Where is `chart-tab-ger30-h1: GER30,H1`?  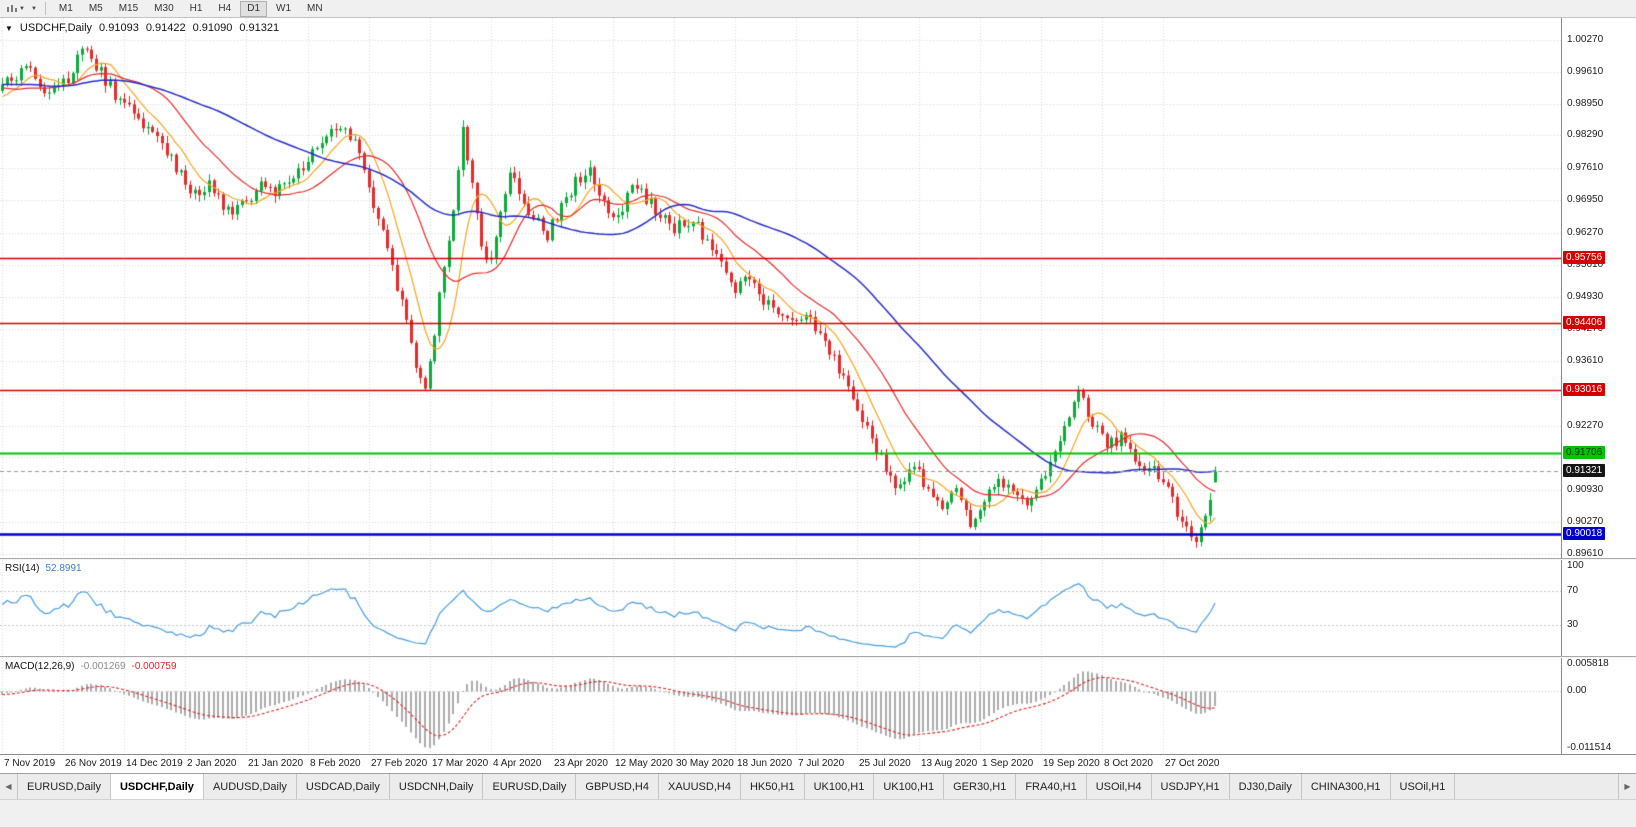 chart-tab-ger30-h1: GER30,H1 is located at coordinates (980, 786).